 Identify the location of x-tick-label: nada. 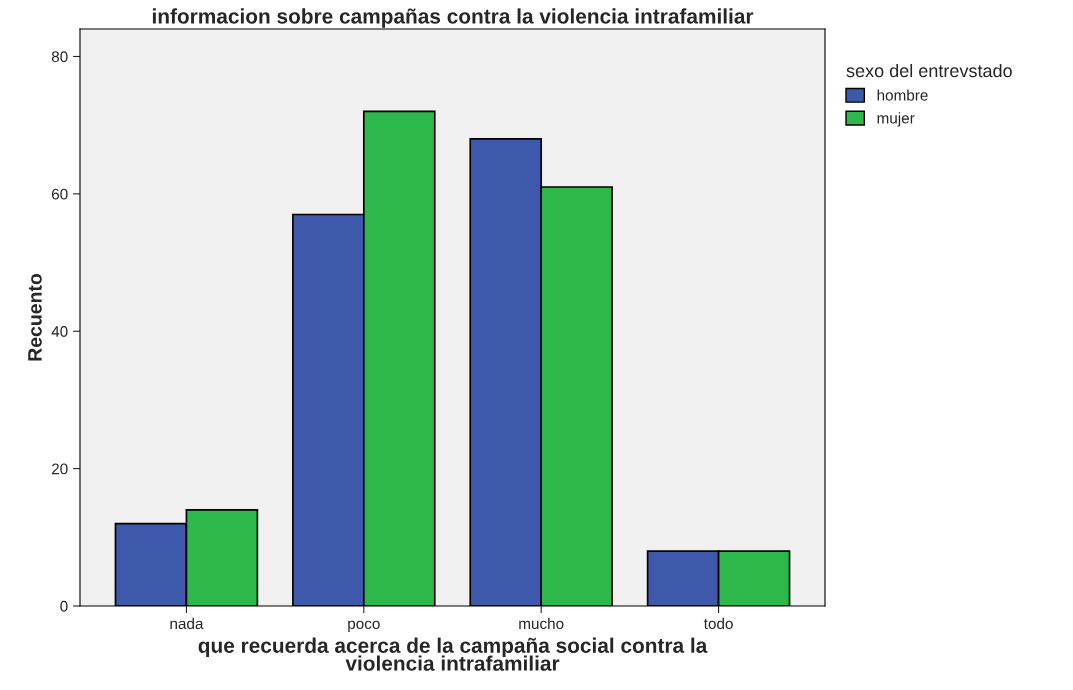
(187, 623).